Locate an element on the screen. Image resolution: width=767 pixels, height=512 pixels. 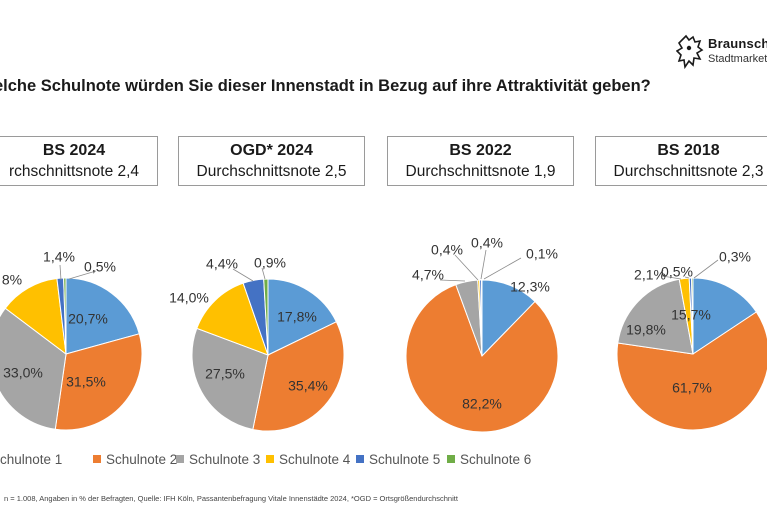
legend-item: Schulnote 4 is located at coordinates (308, 459).